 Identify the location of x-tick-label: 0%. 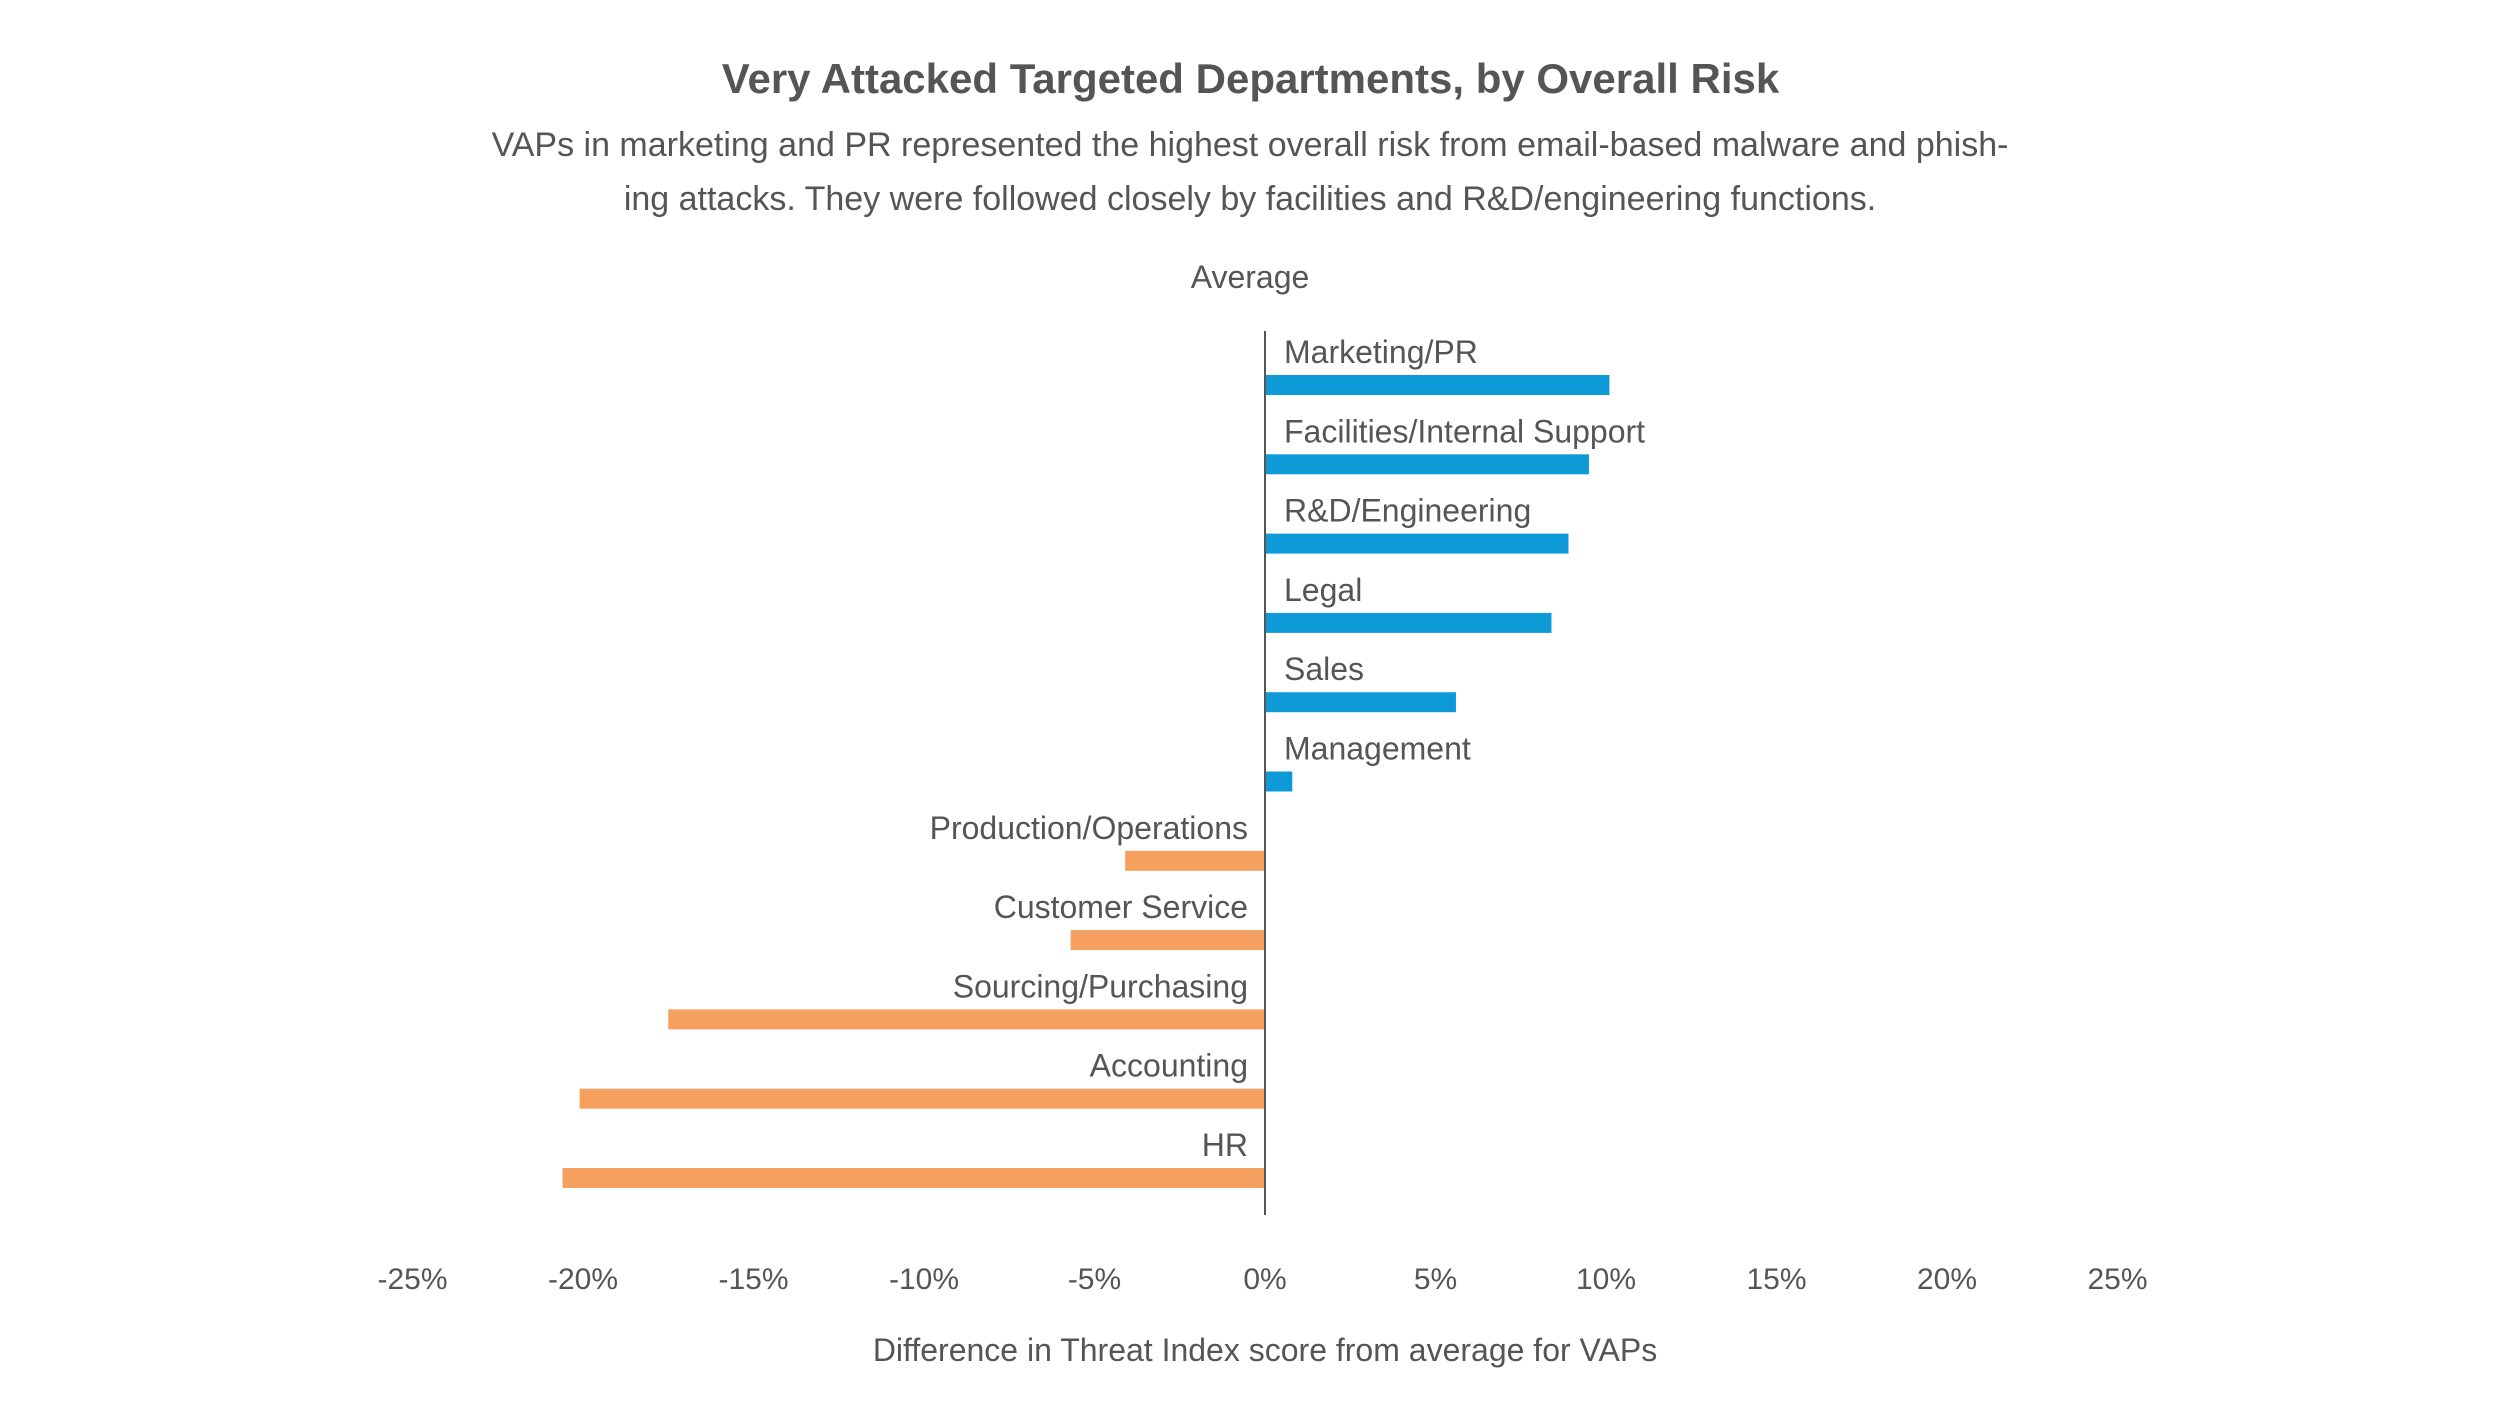
(1264, 1279).